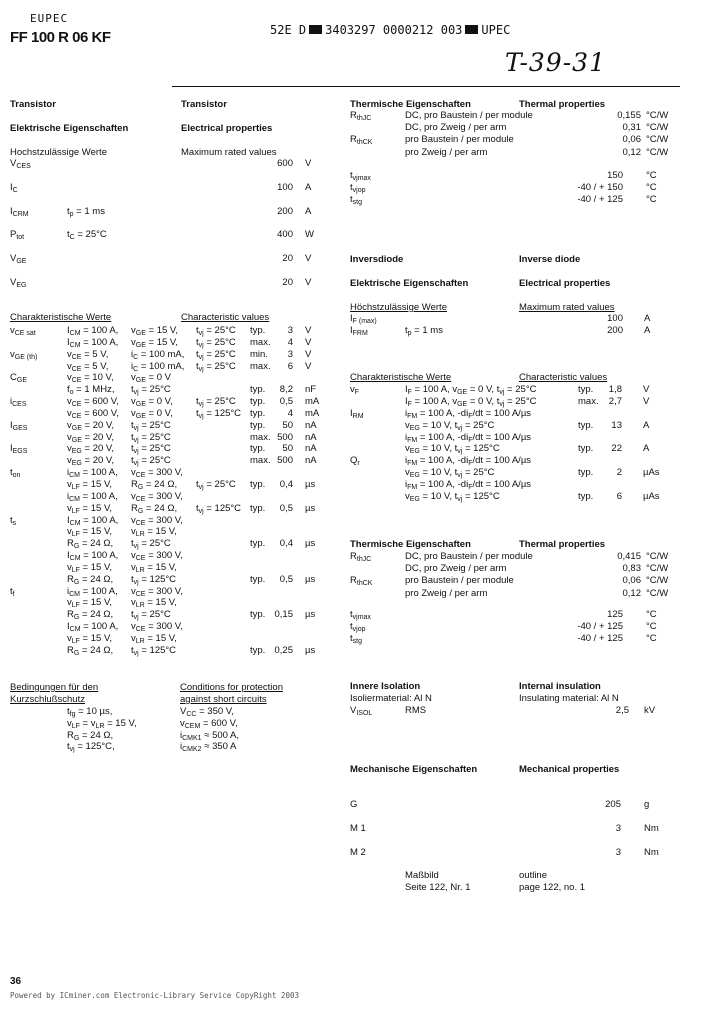 This screenshot has width=720, height=1012. Describe the element at coordinates (223, 699) in the screenshot. I see `short-circuit-title-en-2: against short circuits` at that location.